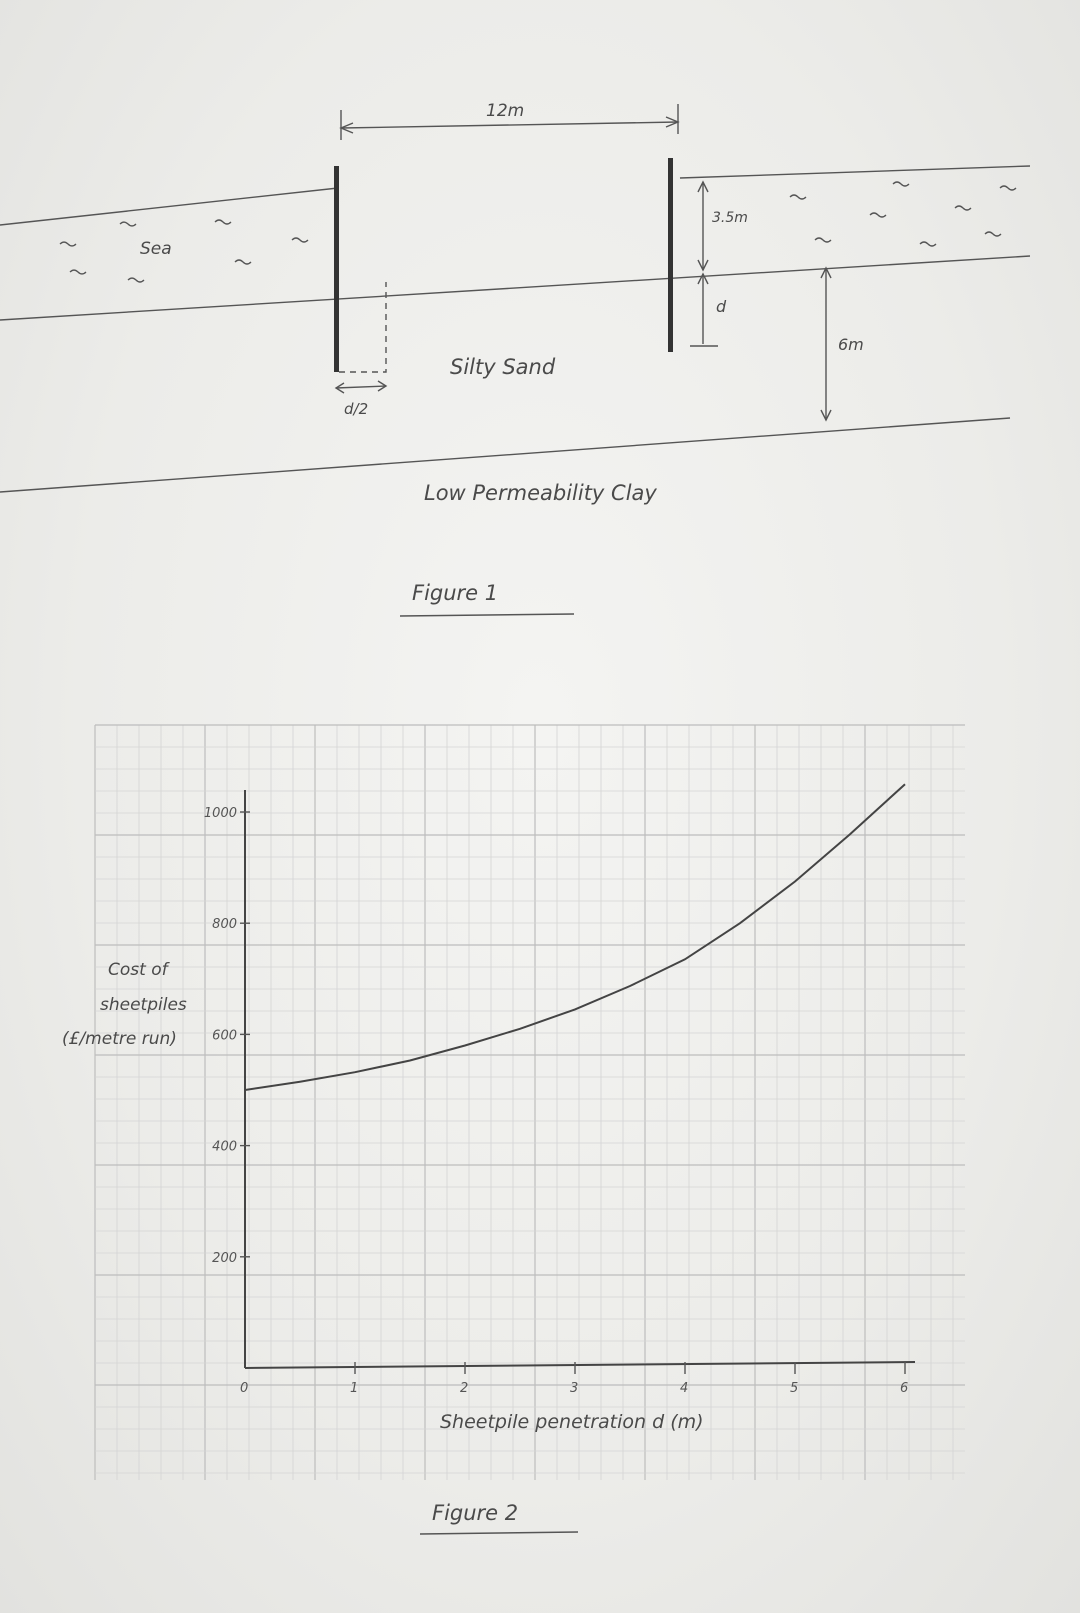 This screenshot has height=1613, width=1080. I want to click on y-axis-label: Cost of sheetpiles (£/metre run), so click(124, 1004).